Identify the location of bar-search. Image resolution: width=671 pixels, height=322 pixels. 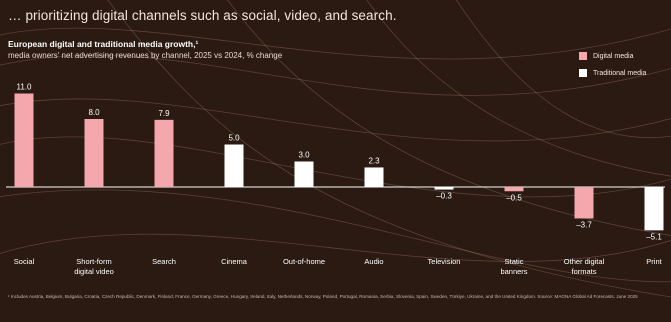
(164, 153).